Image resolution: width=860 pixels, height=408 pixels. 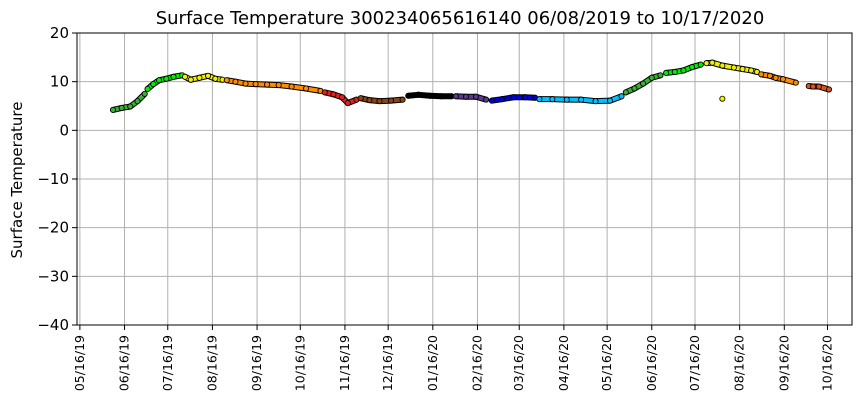 What do you see at coordinates (57, 179) in the screenshot?
I see `y-axis-ticks: 20 10 0 −10 −20 −30 −40` at bounding box center [57, 179].